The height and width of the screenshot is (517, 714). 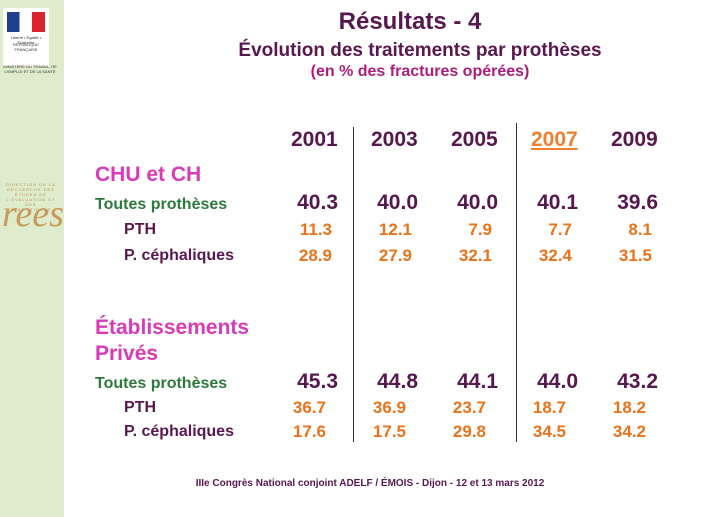 What do you see at coordinates (629, 431) in the screenshot?
I see `value-prives-ceph-2009: 34.2` at bounding box center [629, 431].